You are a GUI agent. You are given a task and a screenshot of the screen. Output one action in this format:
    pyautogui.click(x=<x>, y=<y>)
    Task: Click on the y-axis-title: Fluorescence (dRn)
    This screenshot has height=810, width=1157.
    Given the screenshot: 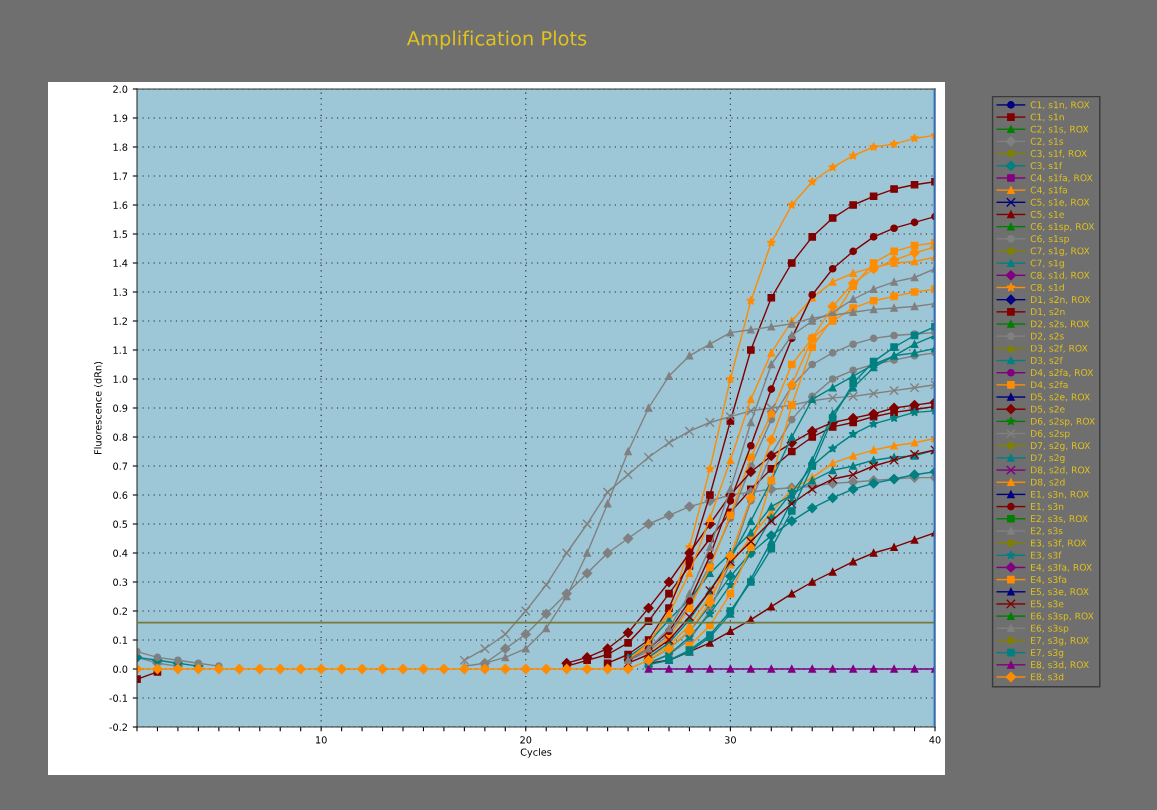 What is the action you would take?
    pyautogui.click(x=98, y=407)
    